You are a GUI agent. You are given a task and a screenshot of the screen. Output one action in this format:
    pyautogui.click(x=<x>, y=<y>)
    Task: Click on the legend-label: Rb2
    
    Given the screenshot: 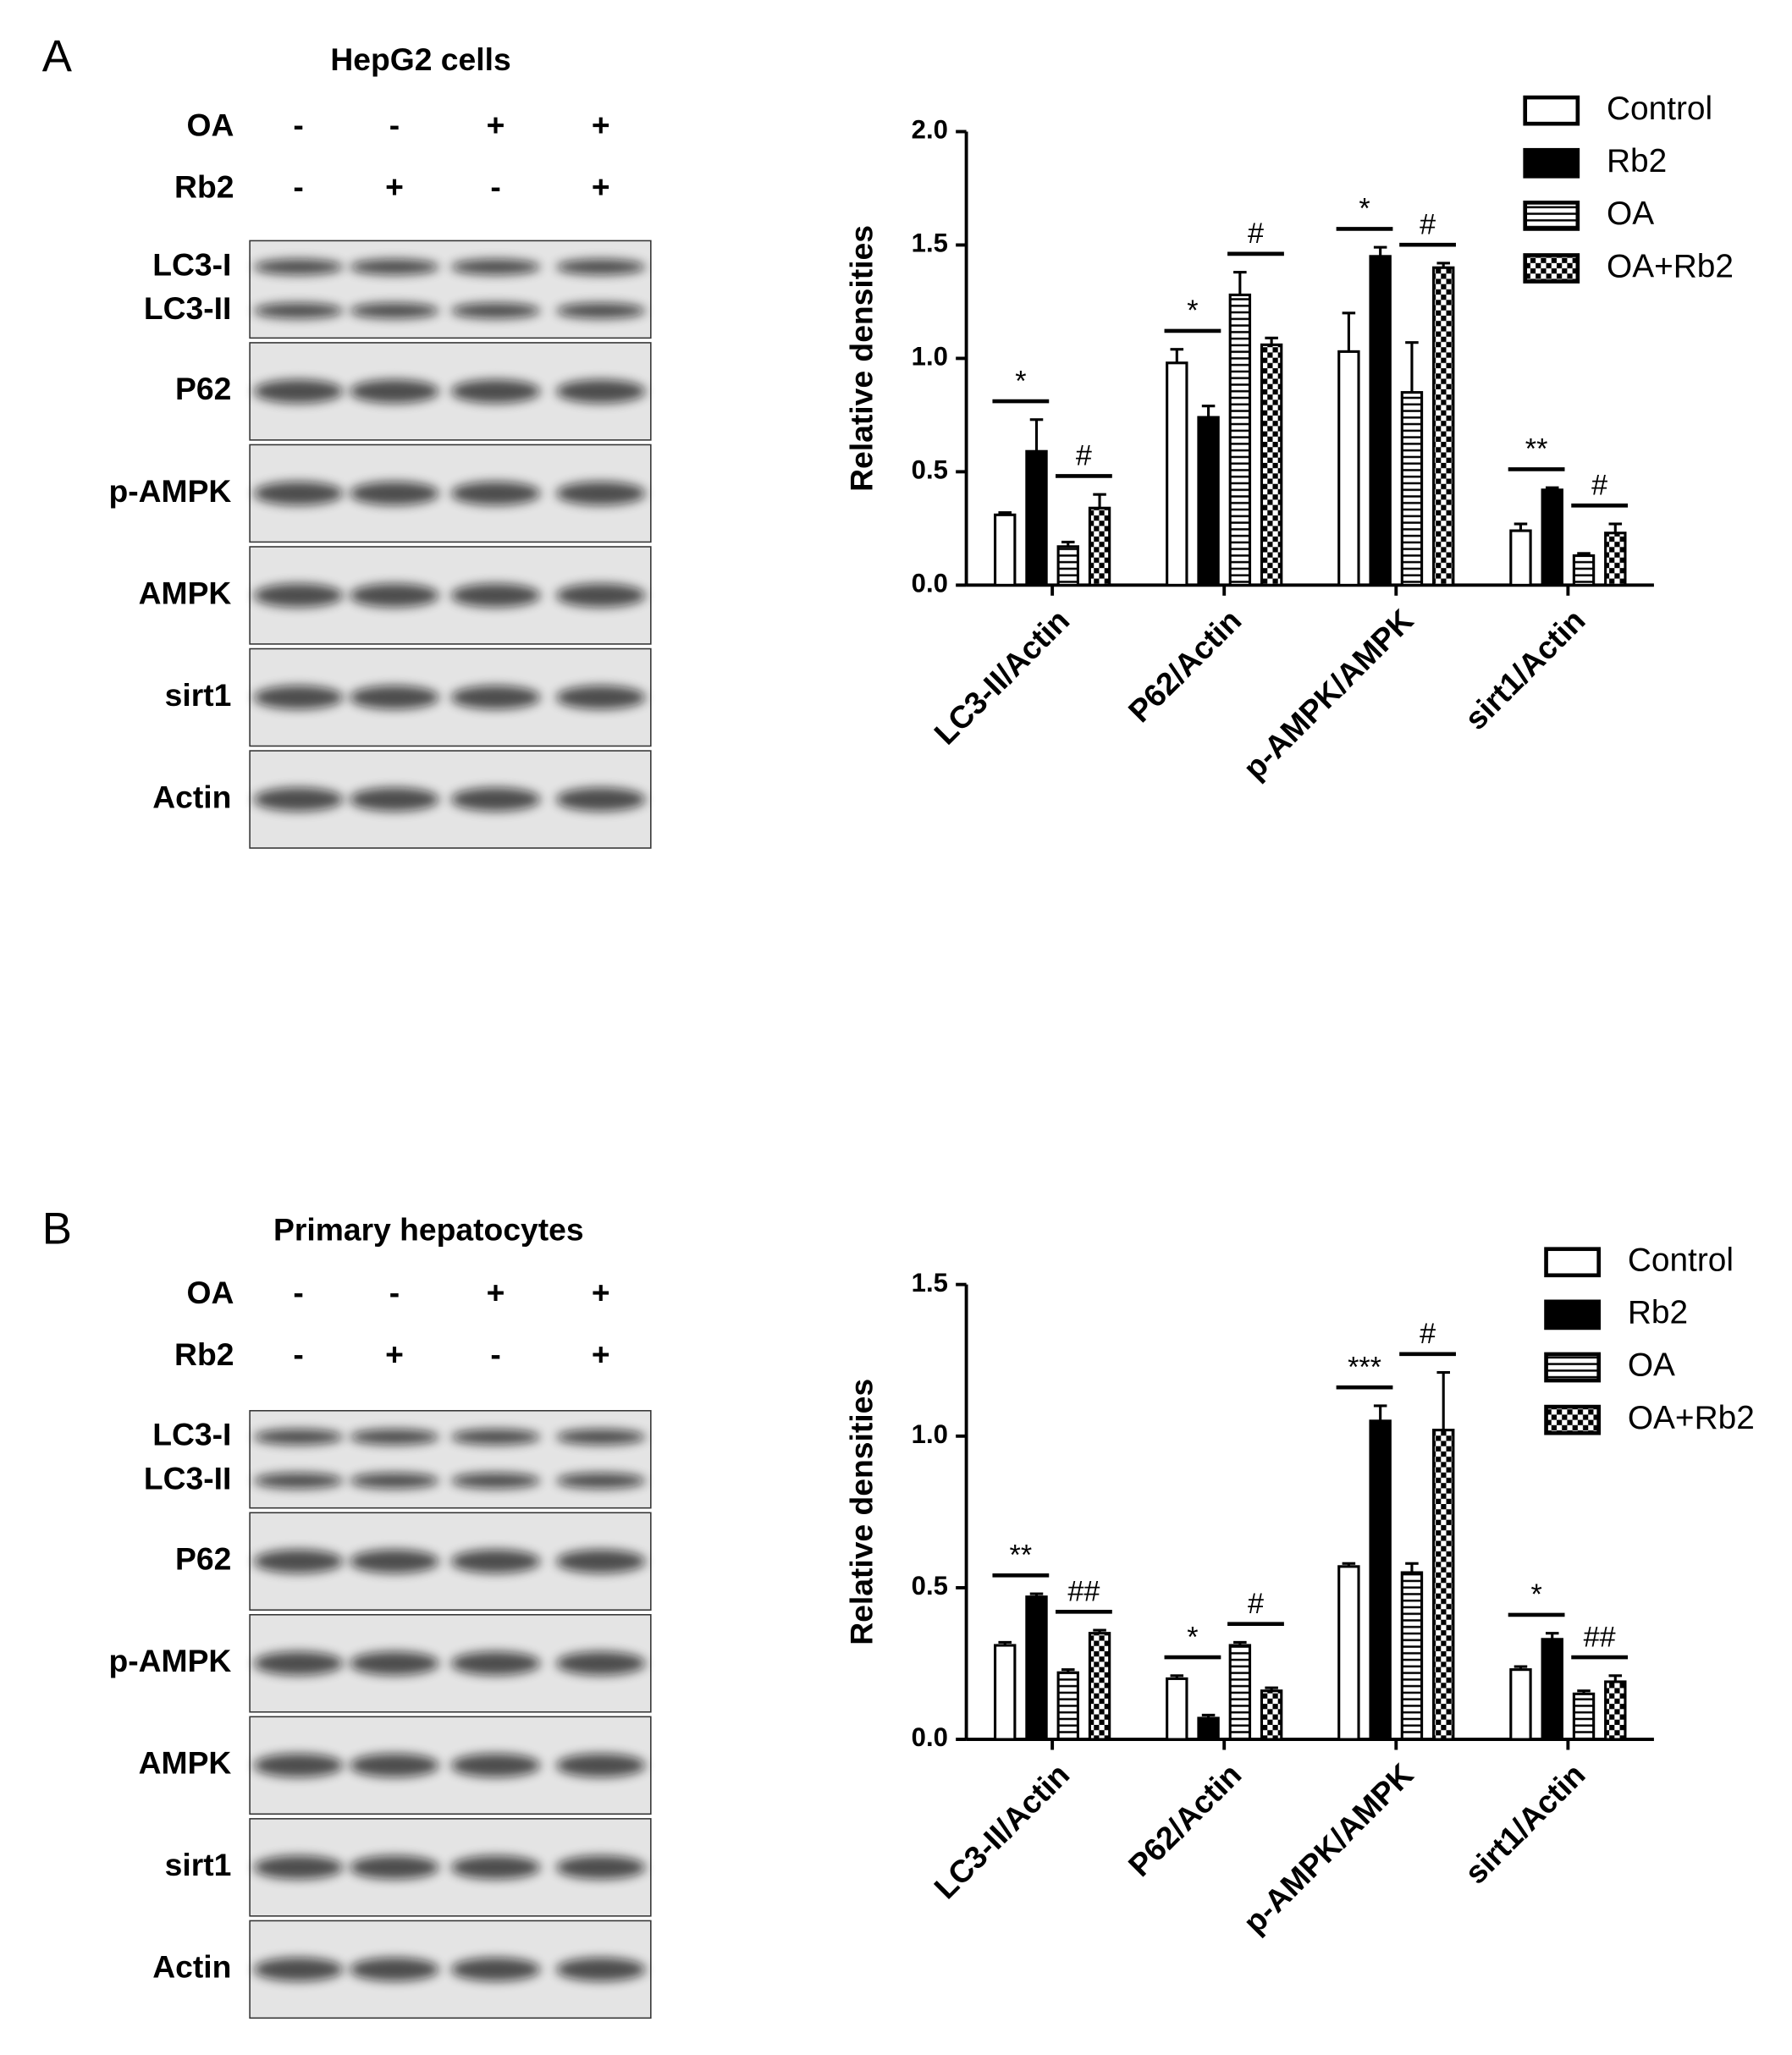 What is the action you would take?
    pyautogui.click(x=1637, y=161)
    